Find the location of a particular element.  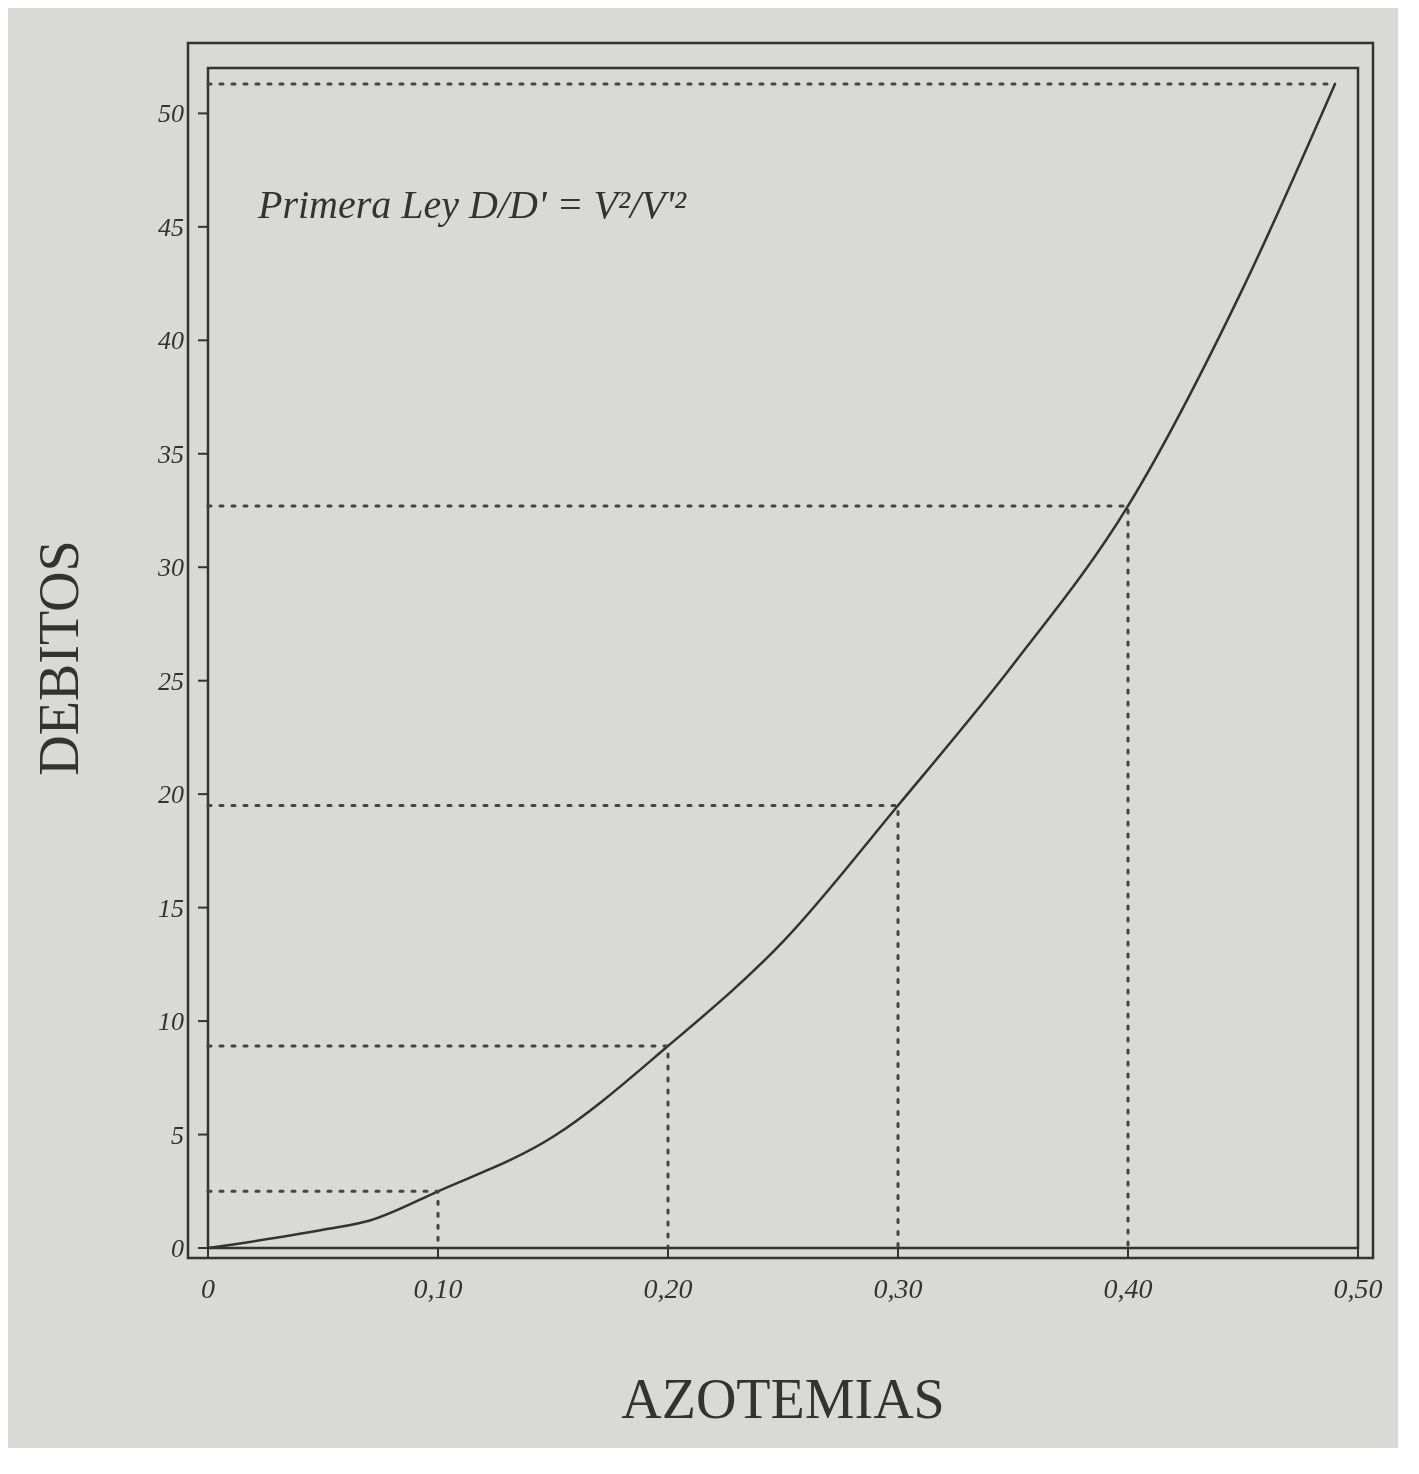

y-axis-title: DEBITOS is located at coordinates (59, 658).